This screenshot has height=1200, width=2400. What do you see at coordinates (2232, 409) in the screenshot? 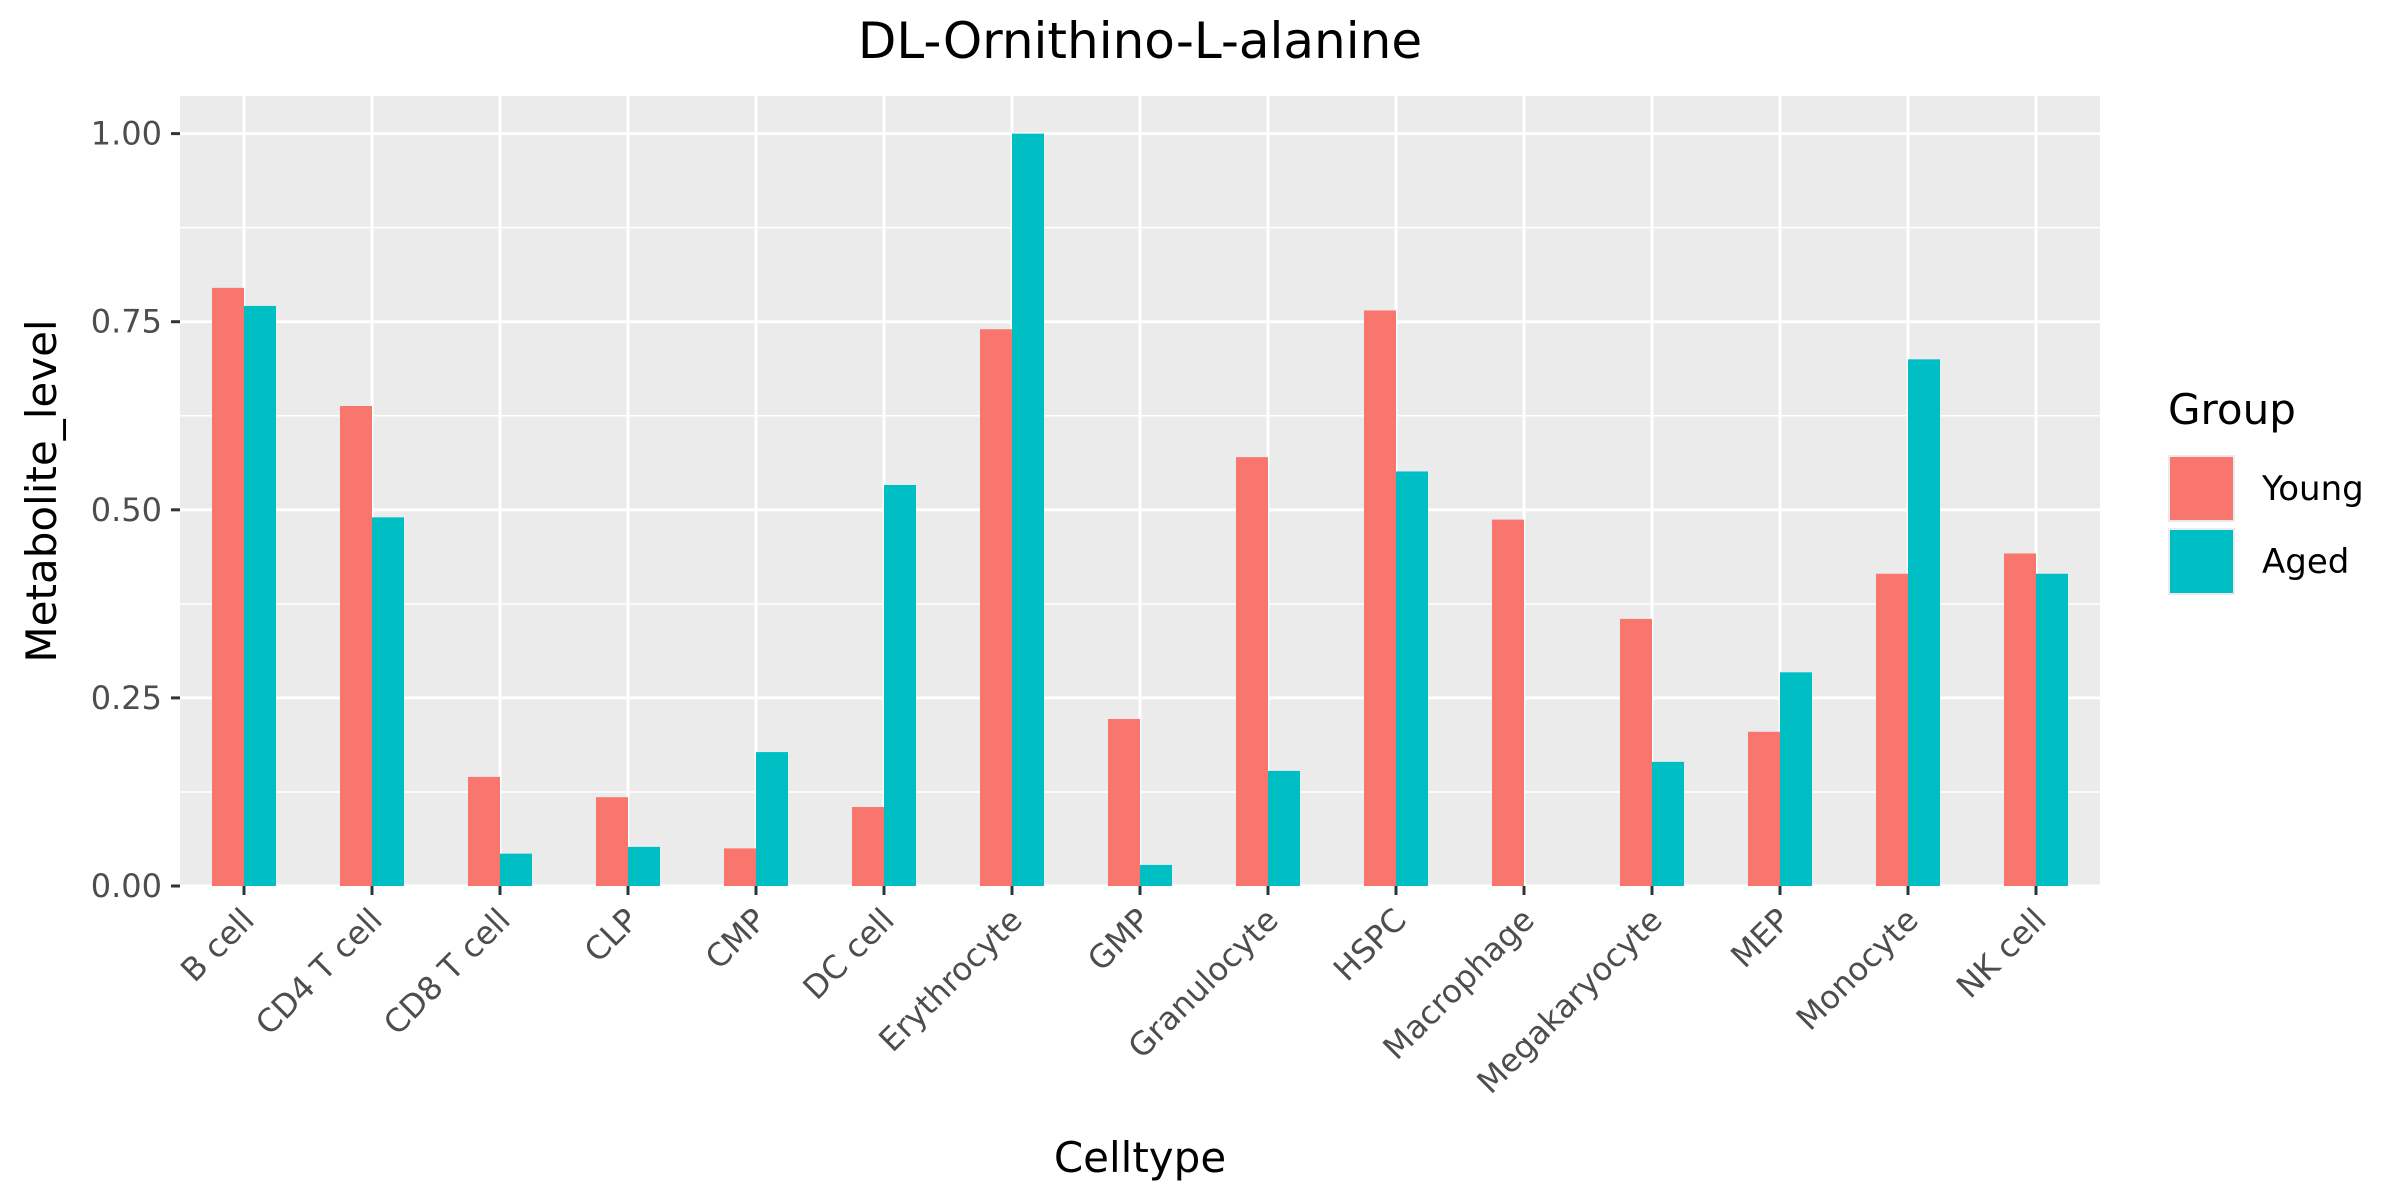
I see `legend-title: Group` at bounding box center [2232, 409].